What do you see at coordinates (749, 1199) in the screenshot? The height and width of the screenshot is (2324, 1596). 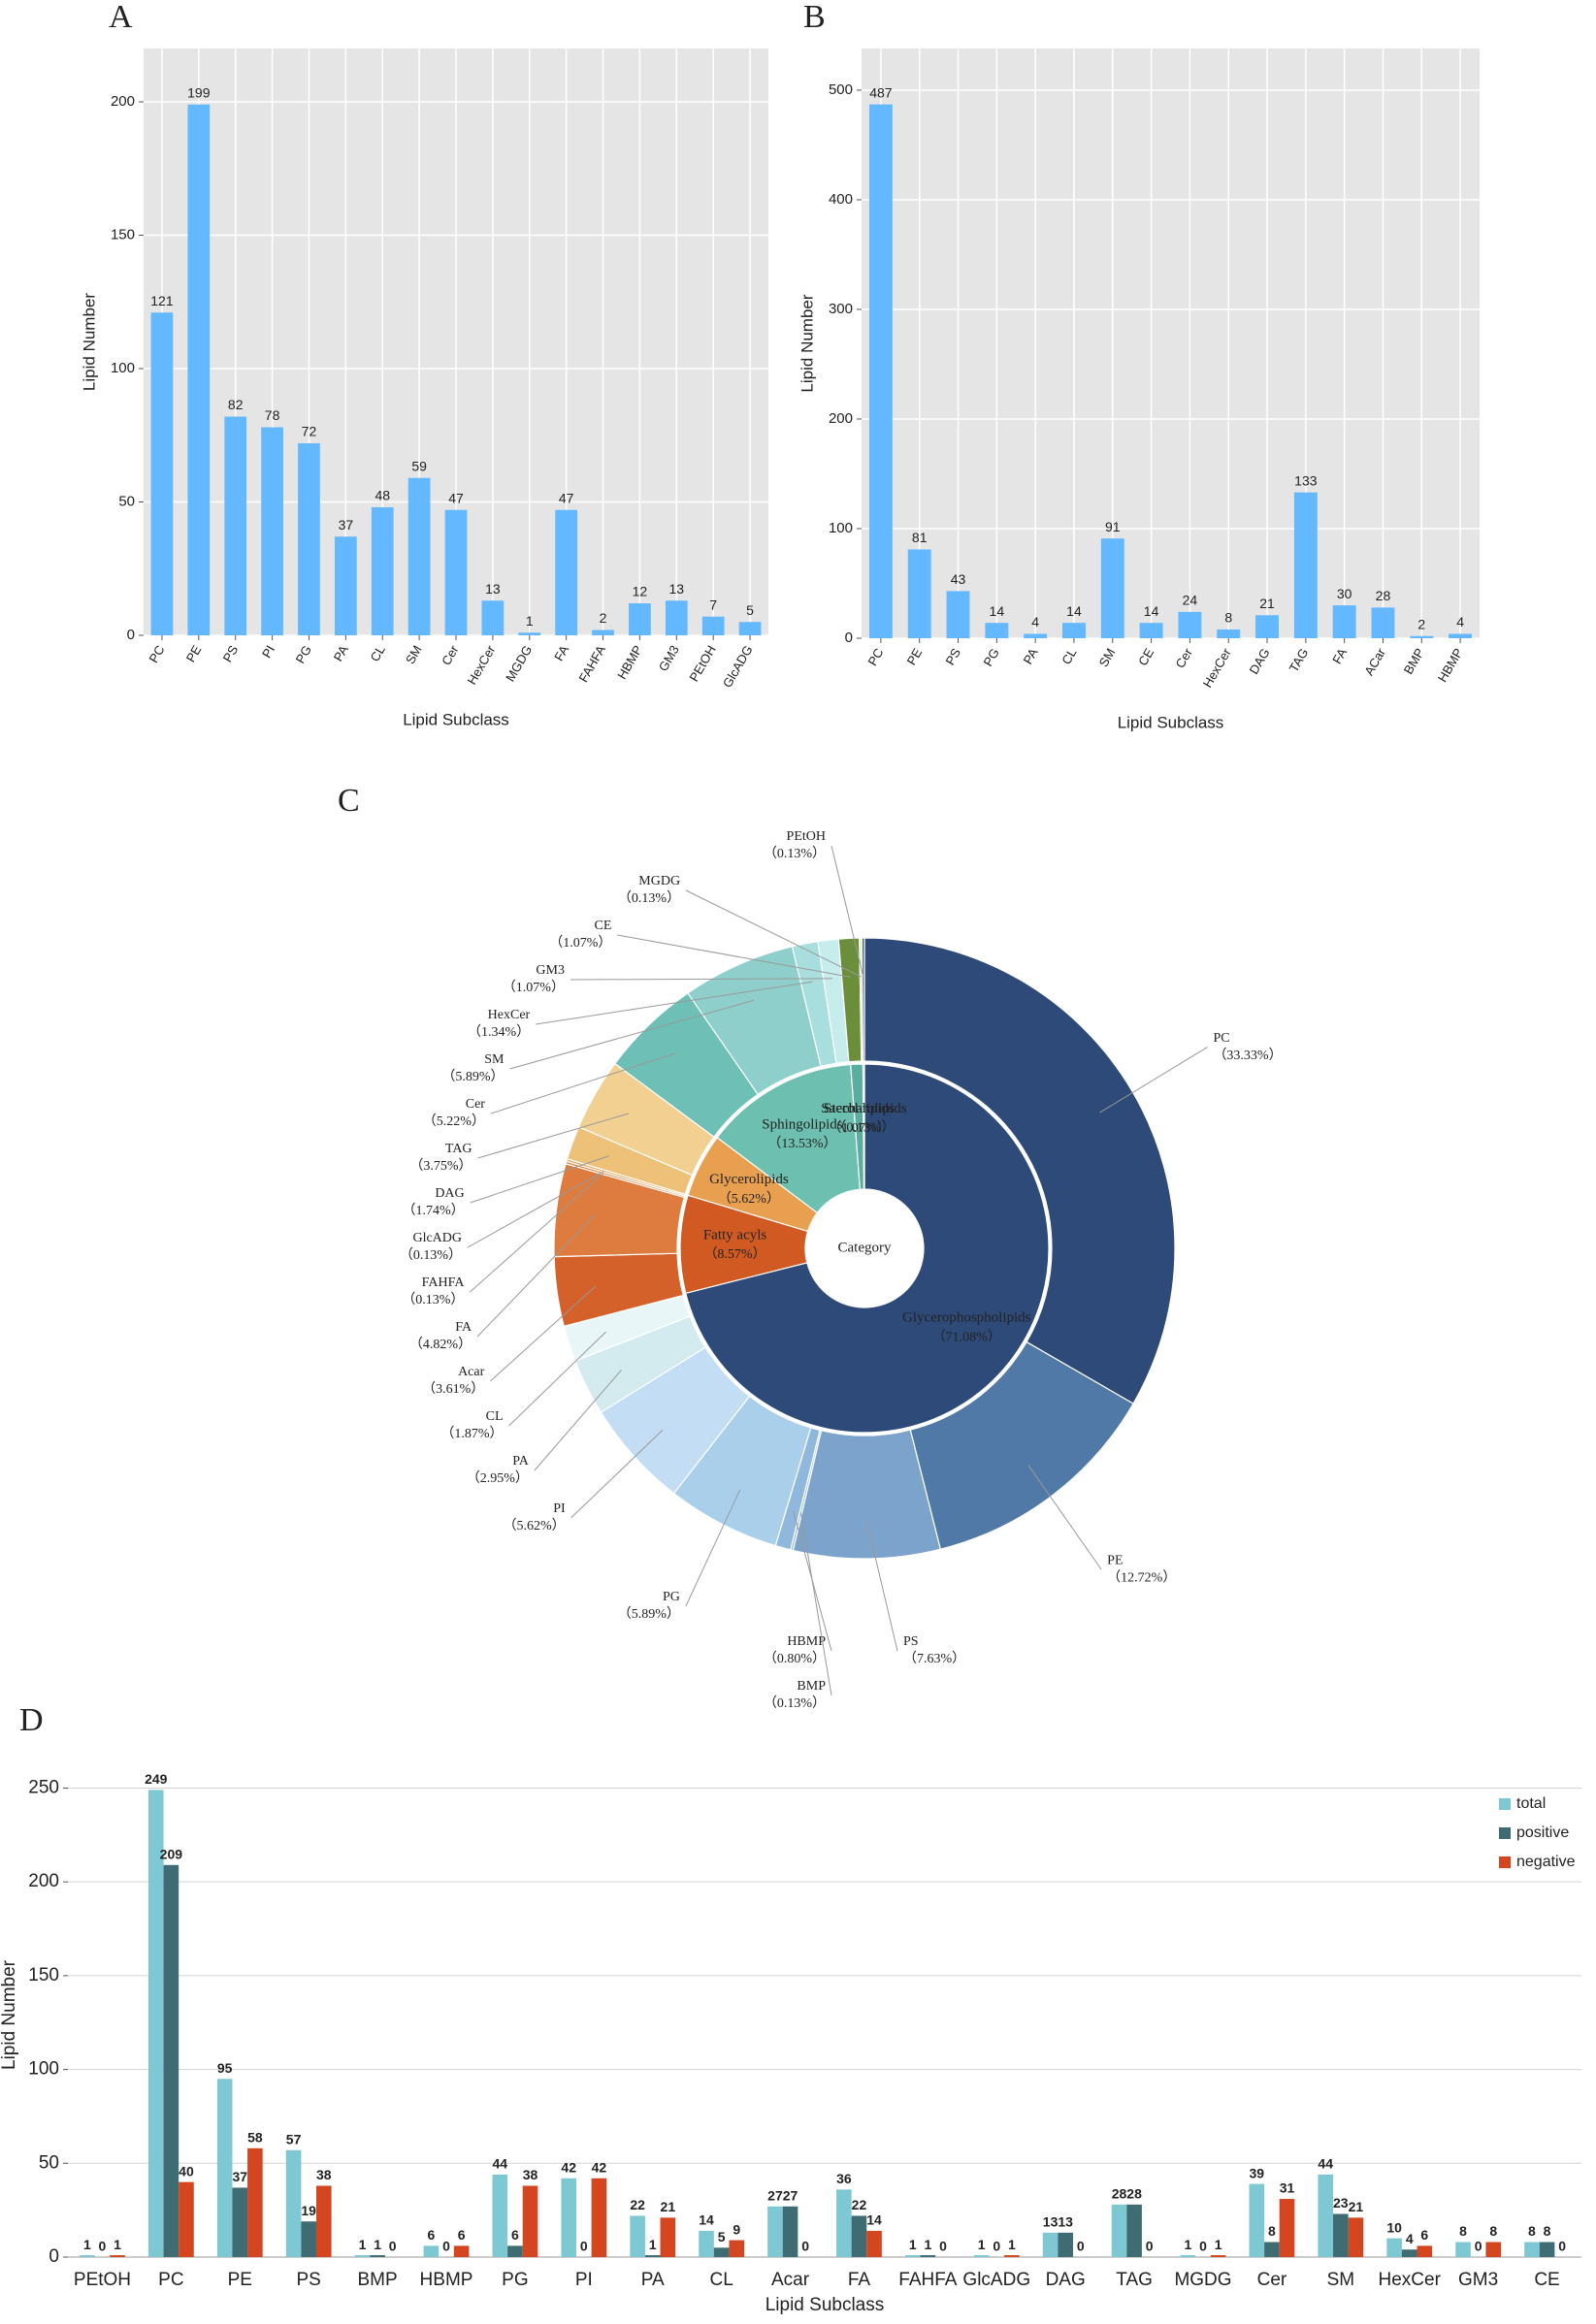 I see `inner-value-label: （5.62%）` at bounding box center [749, 1199].